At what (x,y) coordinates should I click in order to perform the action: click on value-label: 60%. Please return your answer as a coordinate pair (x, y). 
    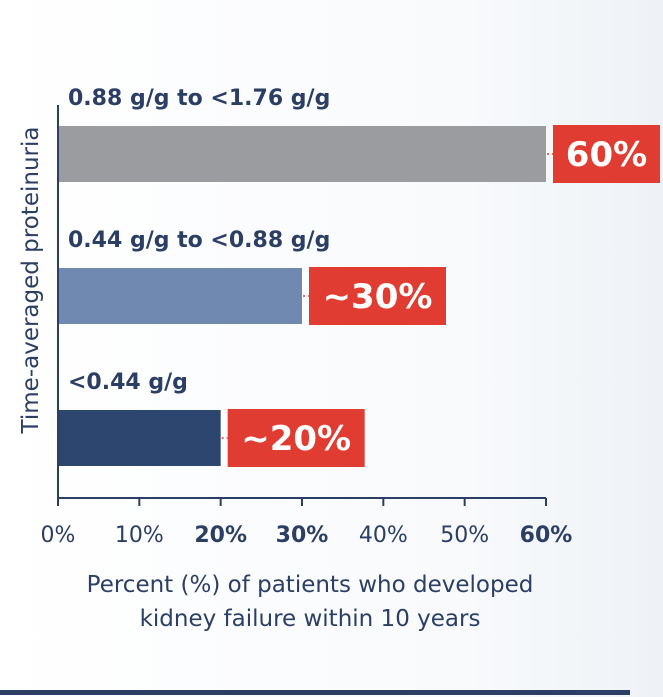
    Looking at the image, I should click on (606, 155).